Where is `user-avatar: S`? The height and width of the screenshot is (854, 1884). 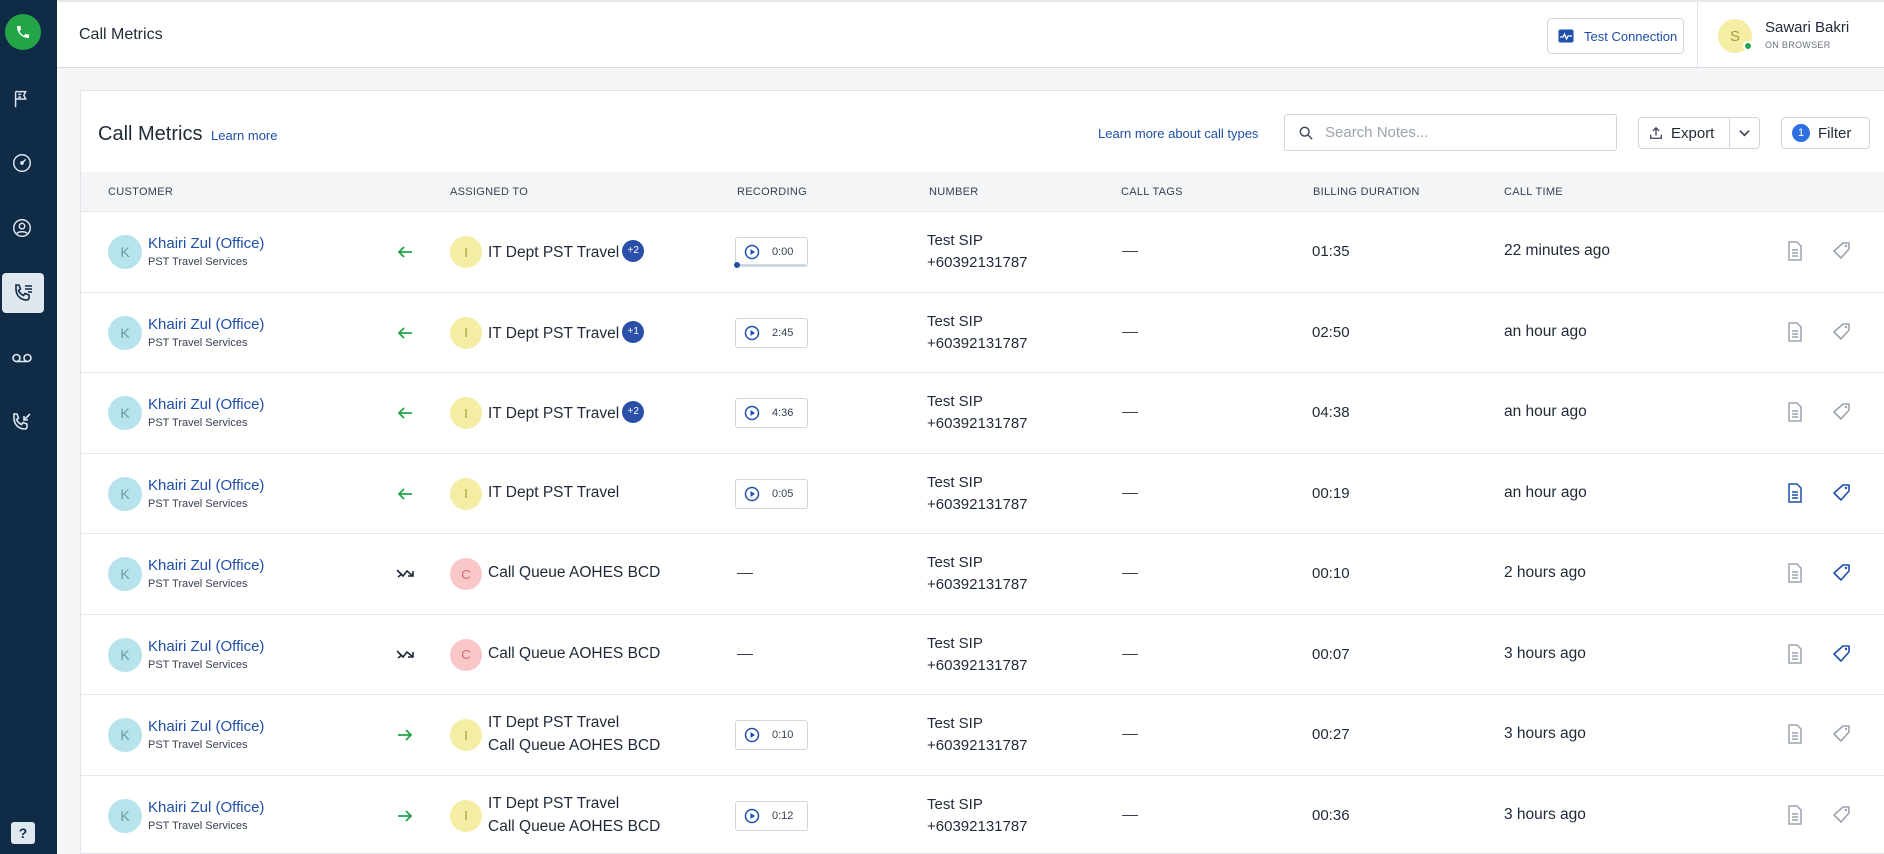
user-avatar: S is located at coordinates (1735, 36).